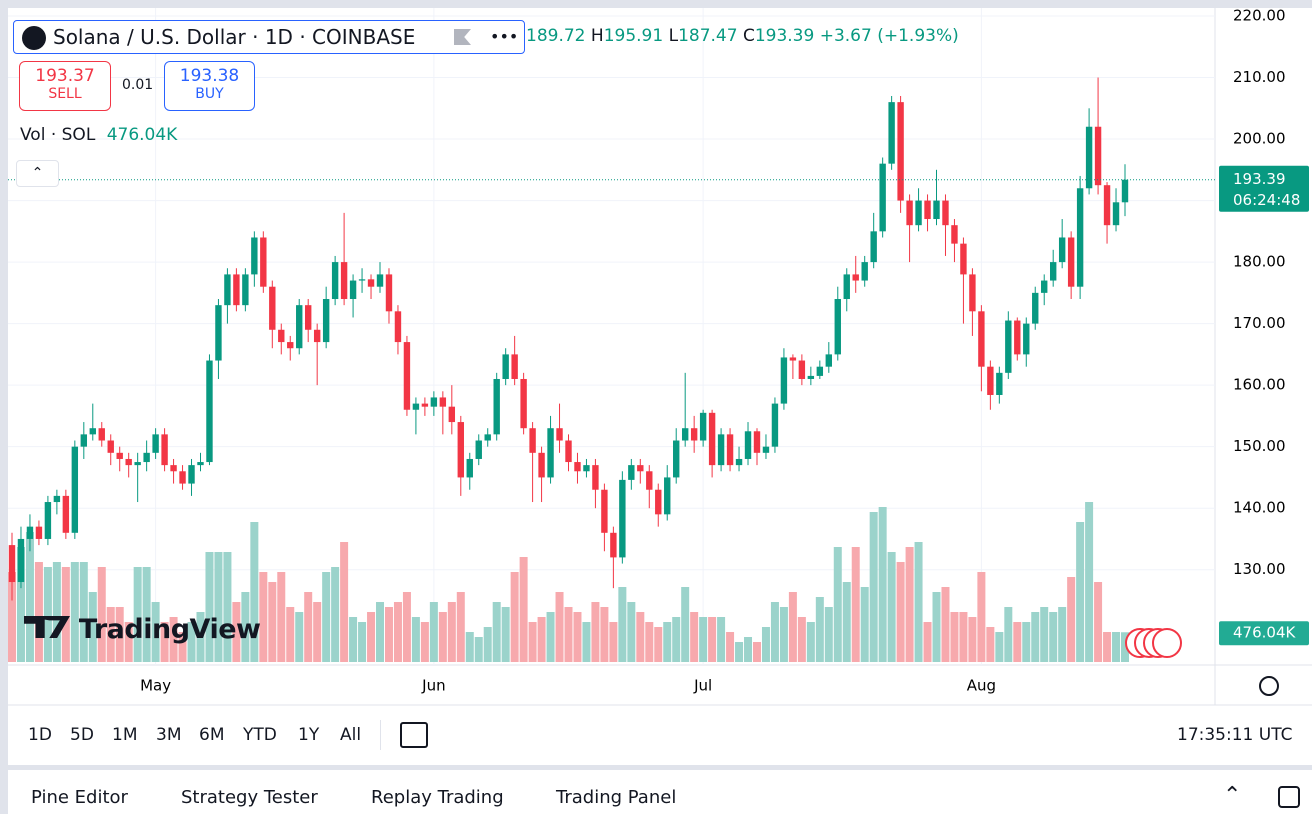  What do you see at coordinates (260, 735) in the screenshot?
I see `range-button: YTD` at bounding box center [260, 735].